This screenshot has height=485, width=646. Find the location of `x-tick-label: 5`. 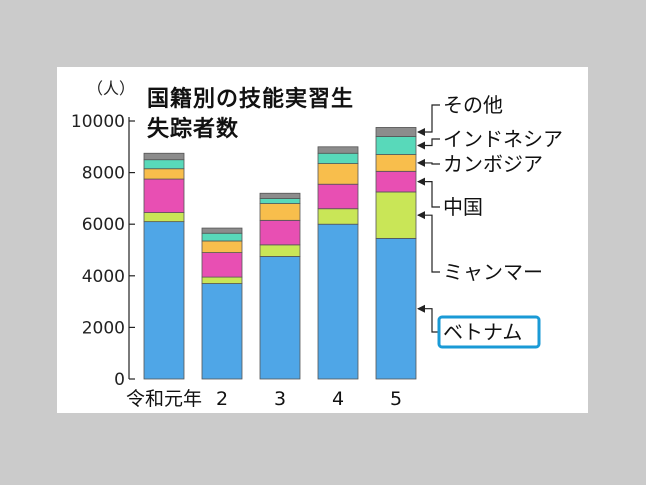

x-tick-label: 5 is located at coordinates (396, 399).